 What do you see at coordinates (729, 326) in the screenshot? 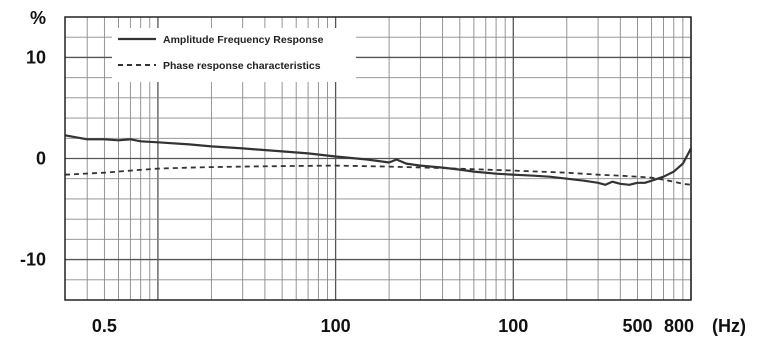
I see `x-axis-unit-label: (Hz)` at bounding box center [729, 326].